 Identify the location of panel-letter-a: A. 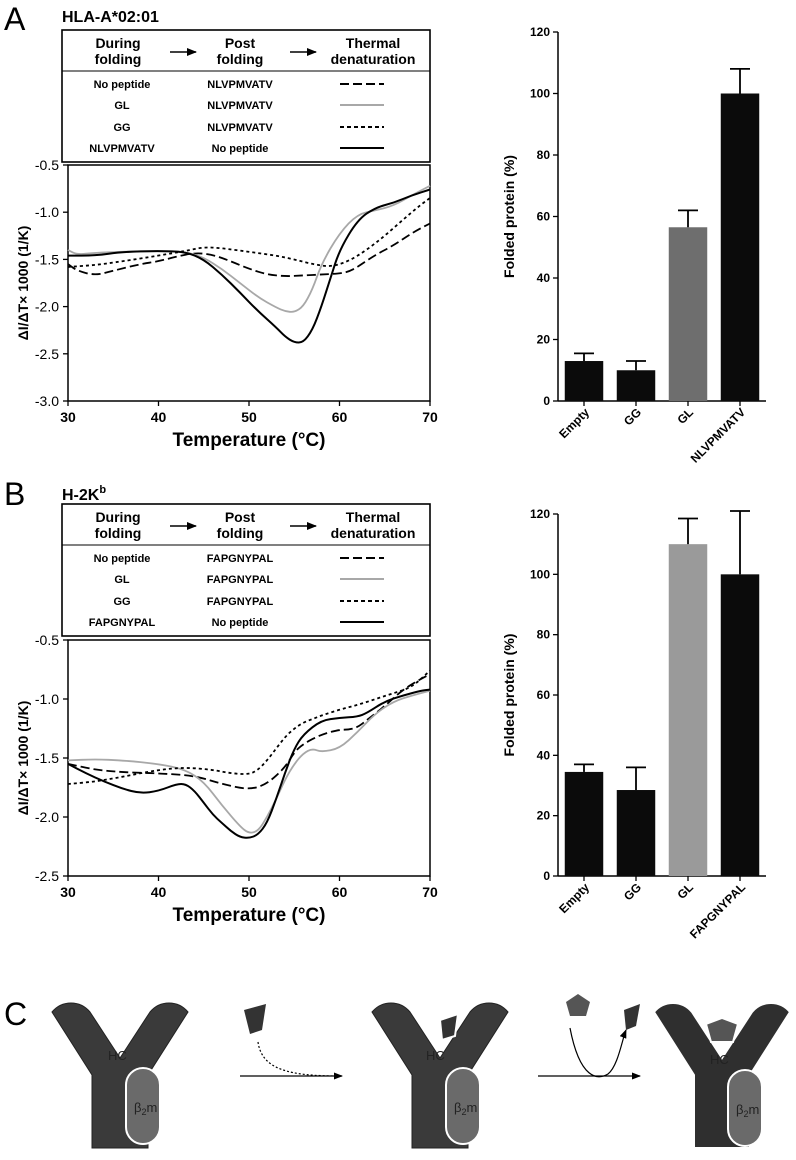
(15, 19).